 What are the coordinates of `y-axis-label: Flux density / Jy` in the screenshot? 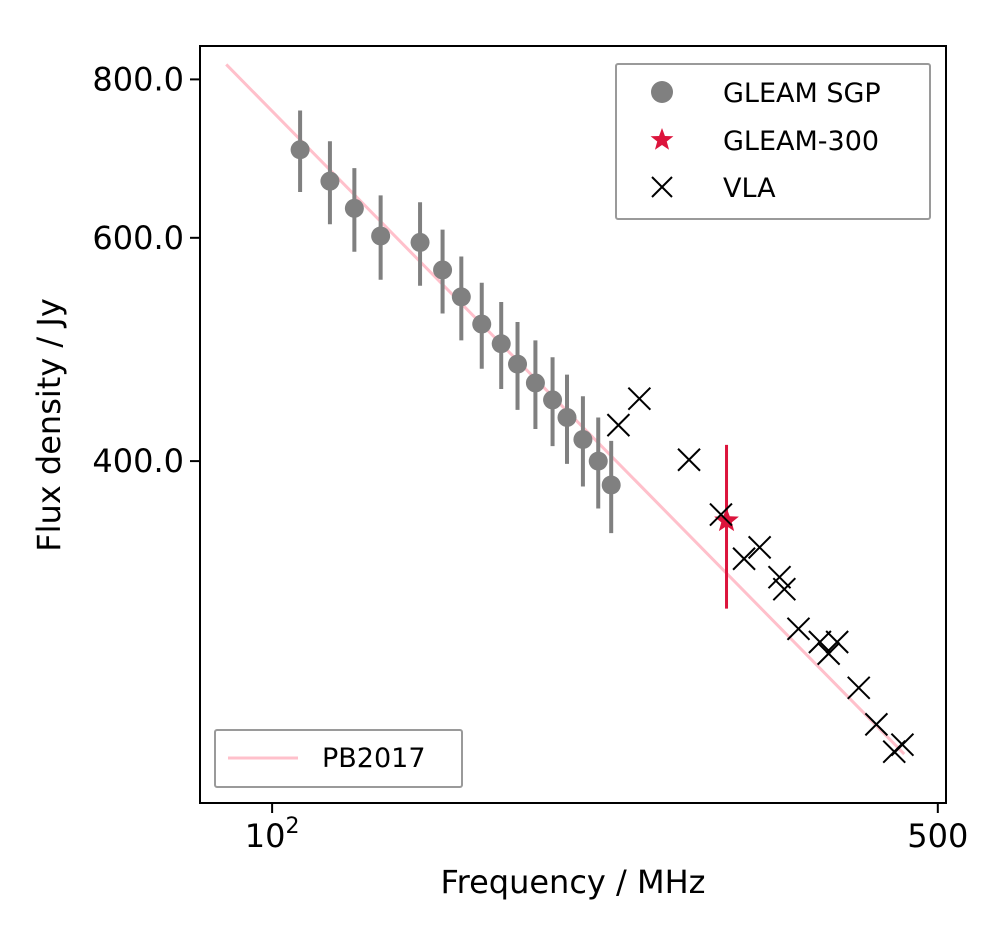 It's located at (49, 425).